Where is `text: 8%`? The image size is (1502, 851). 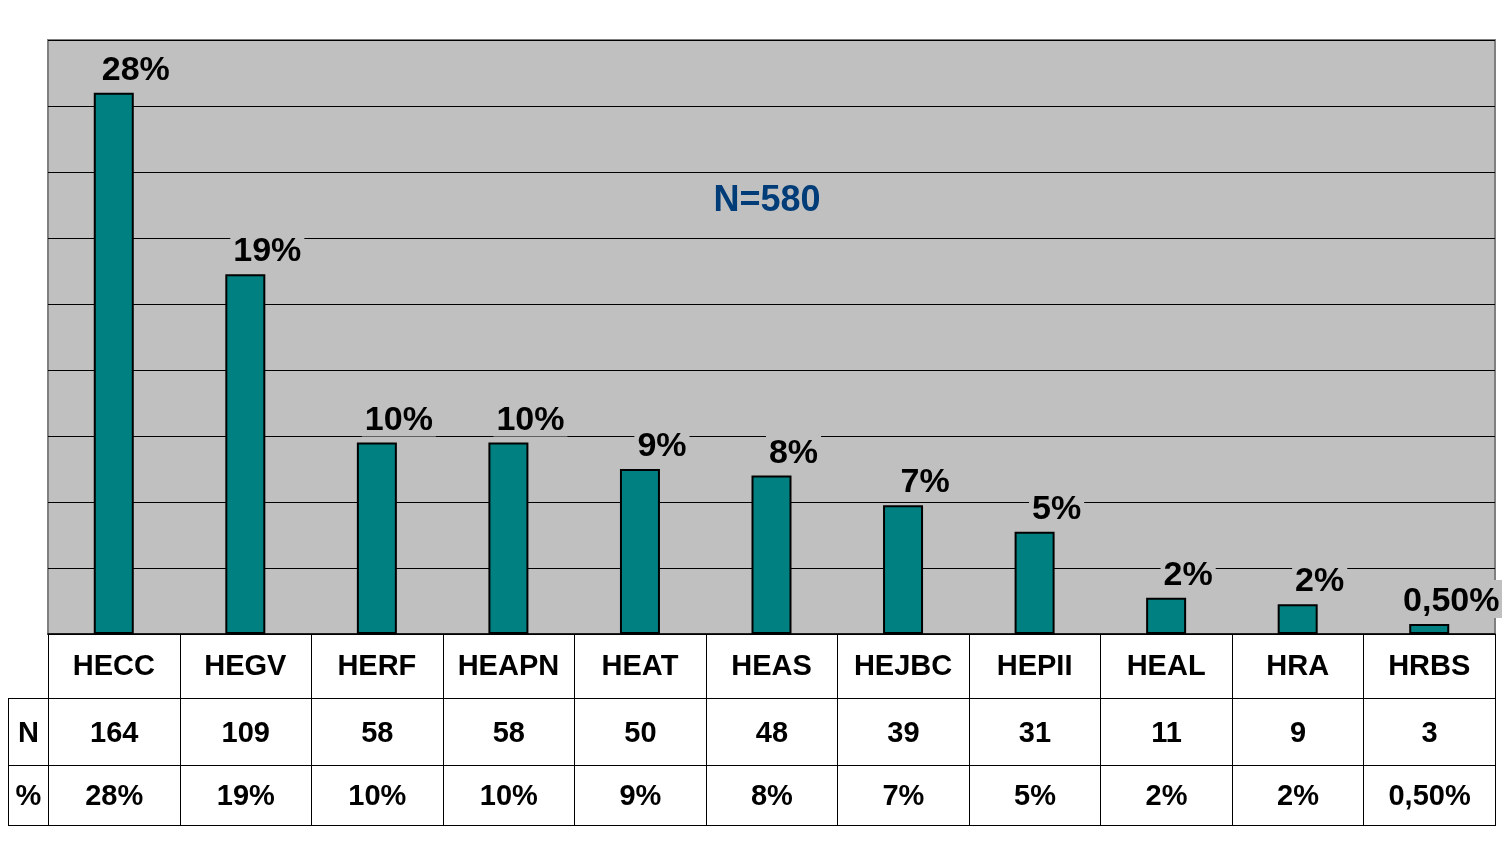 text: 8% is located at coordinates (771, 795).